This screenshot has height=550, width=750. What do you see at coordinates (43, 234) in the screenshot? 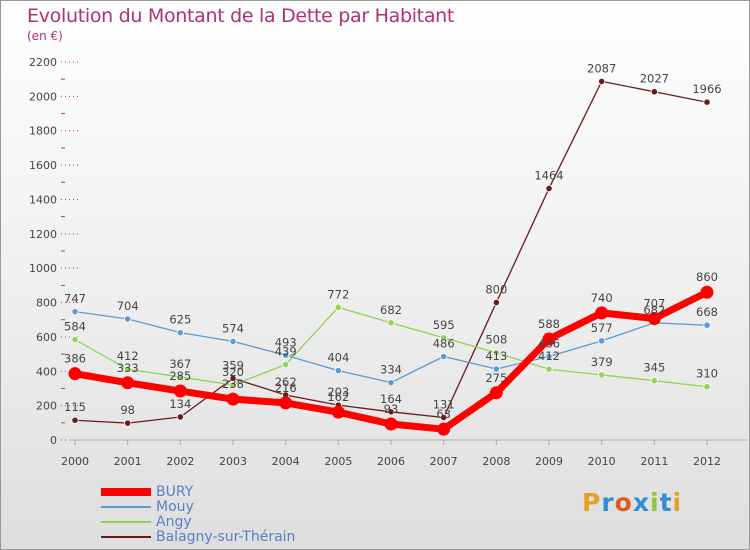
I see `y-tick-label: 1200` at bounding box center [43, 234].